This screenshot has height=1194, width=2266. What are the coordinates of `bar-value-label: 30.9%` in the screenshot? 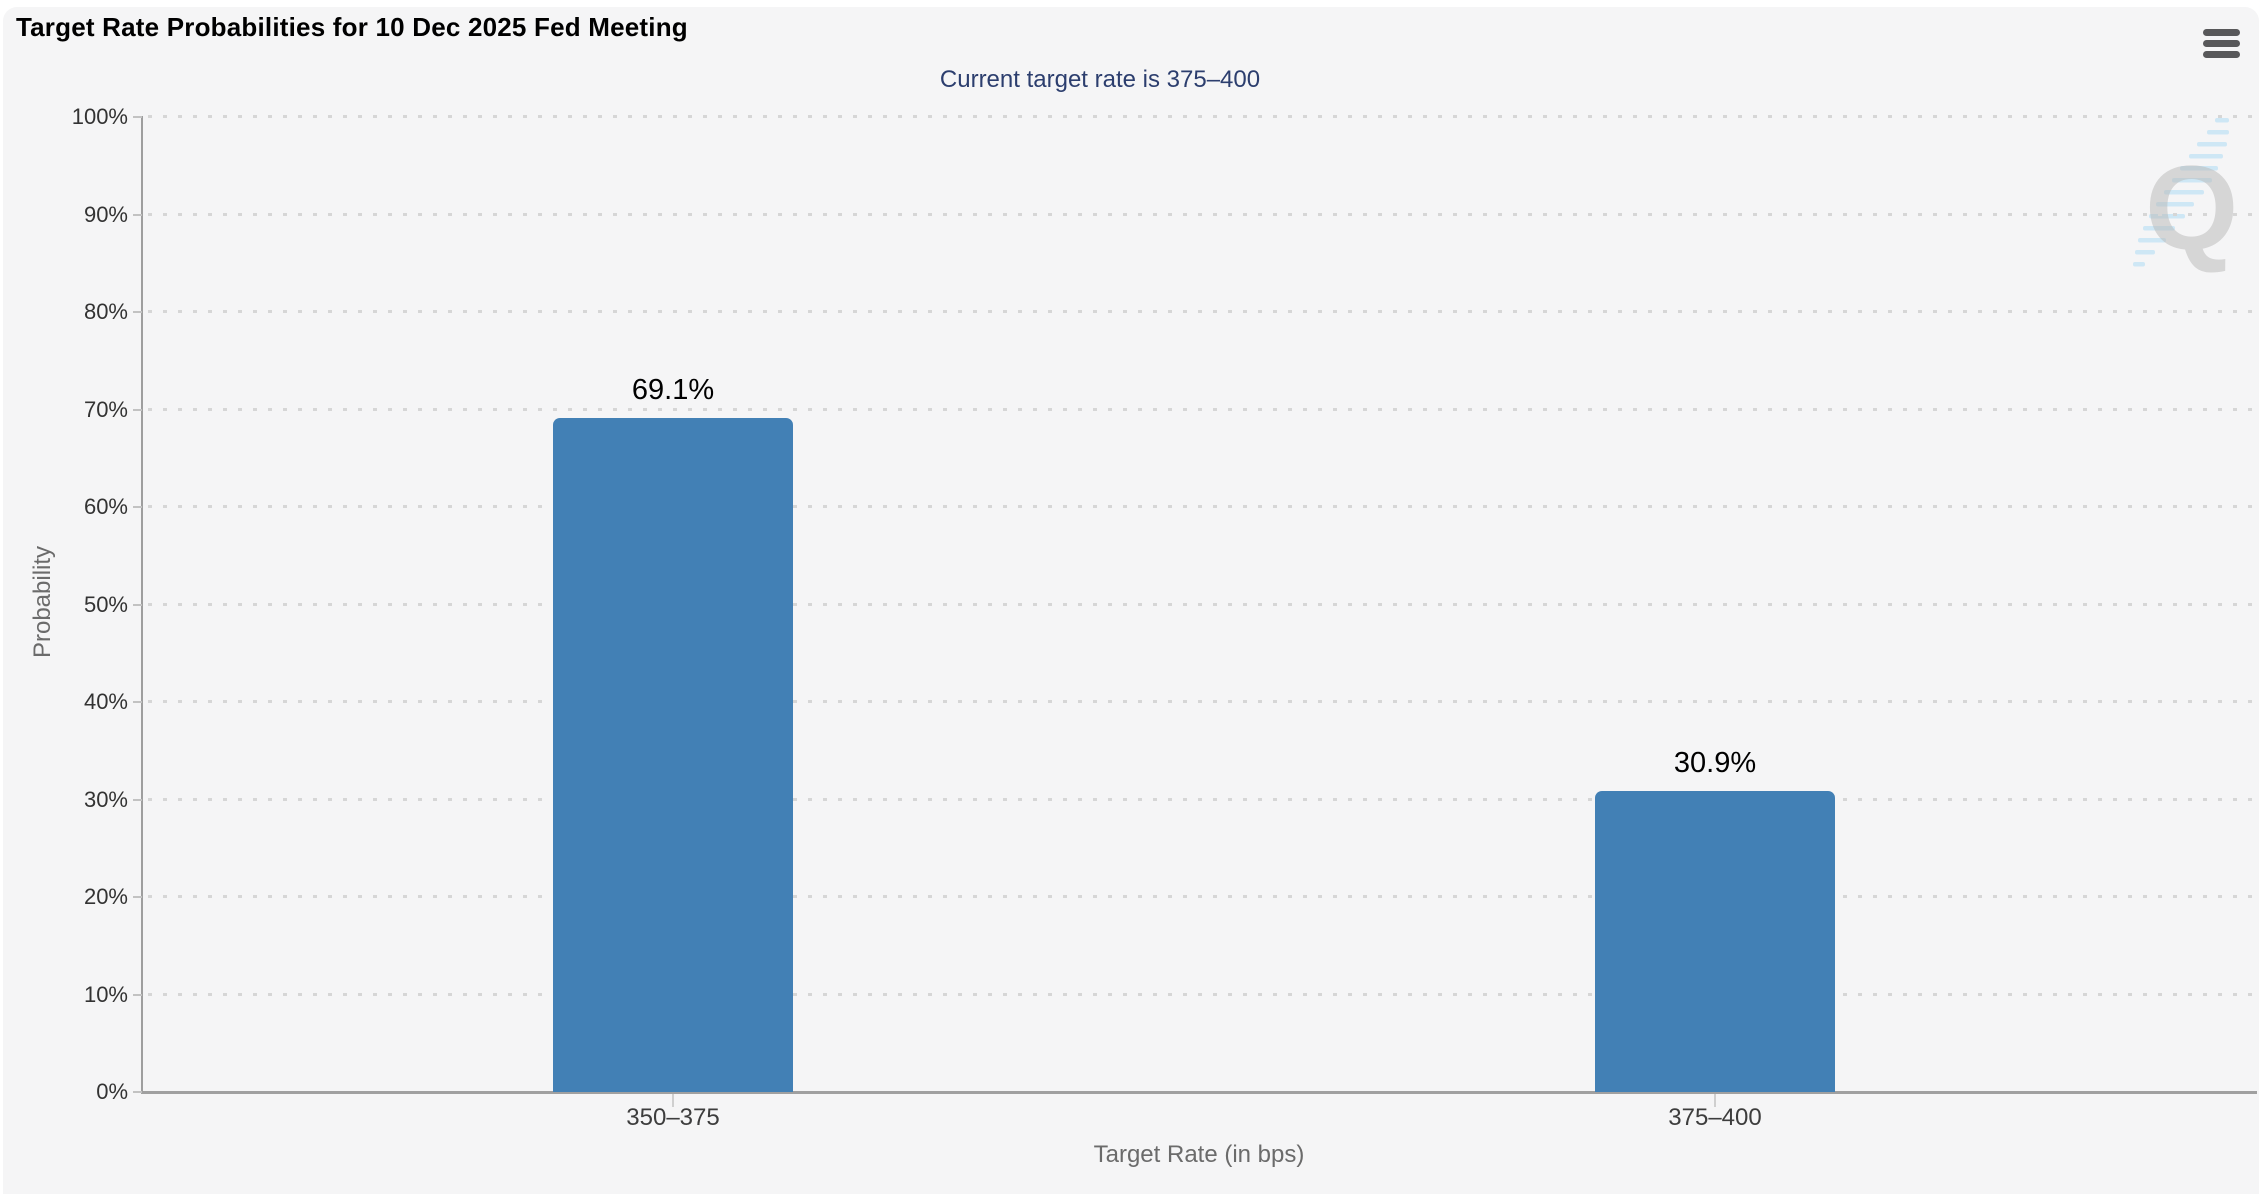 It's located at (1715, 762).